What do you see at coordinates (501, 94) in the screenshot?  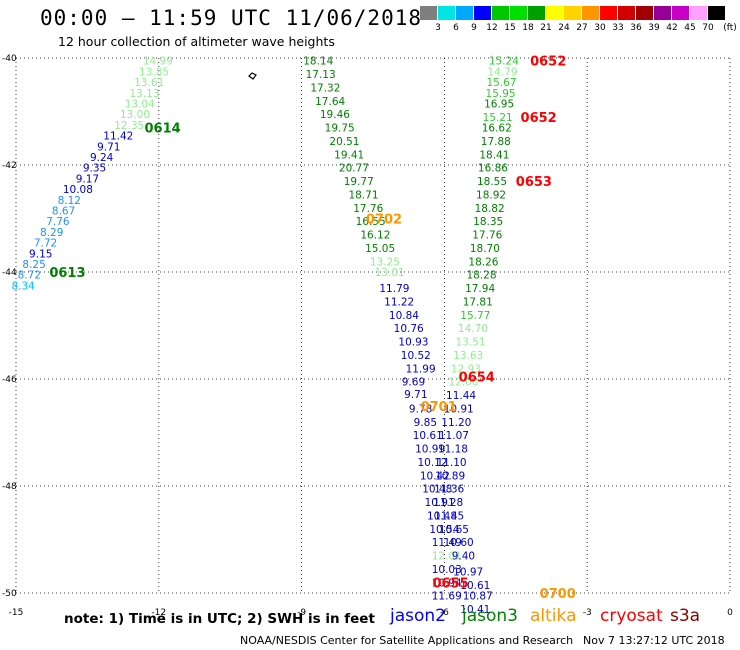 I see `wave-height-label: 15.95` at bounding box center [501, 94].